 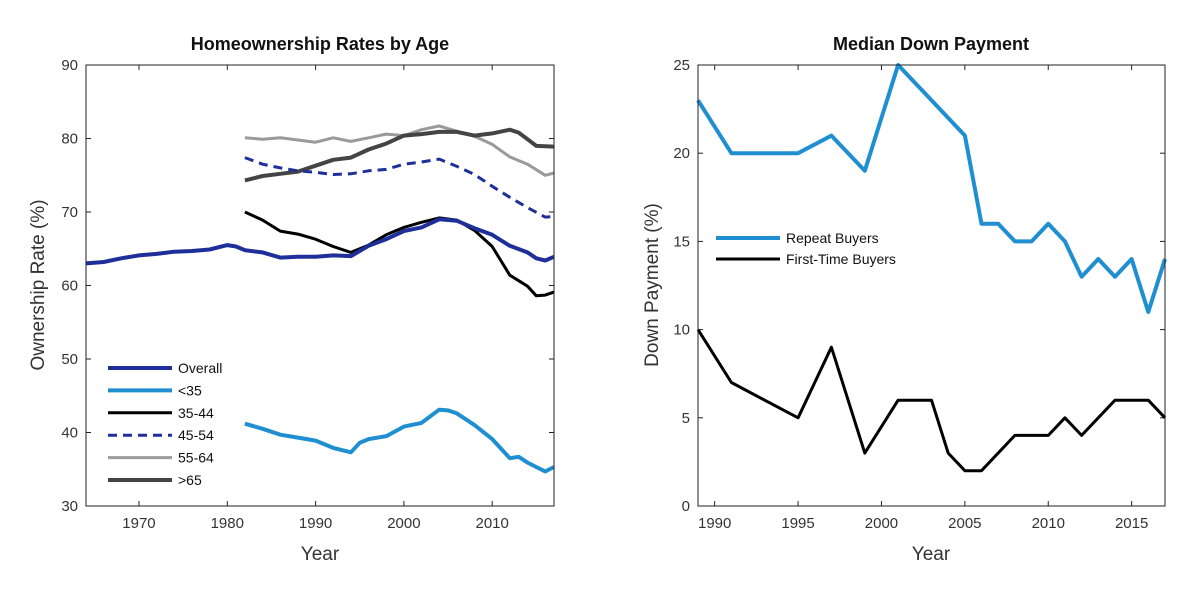 I want to click on homeownership-x-tick-label: 2010, so click(x=492, y=523).